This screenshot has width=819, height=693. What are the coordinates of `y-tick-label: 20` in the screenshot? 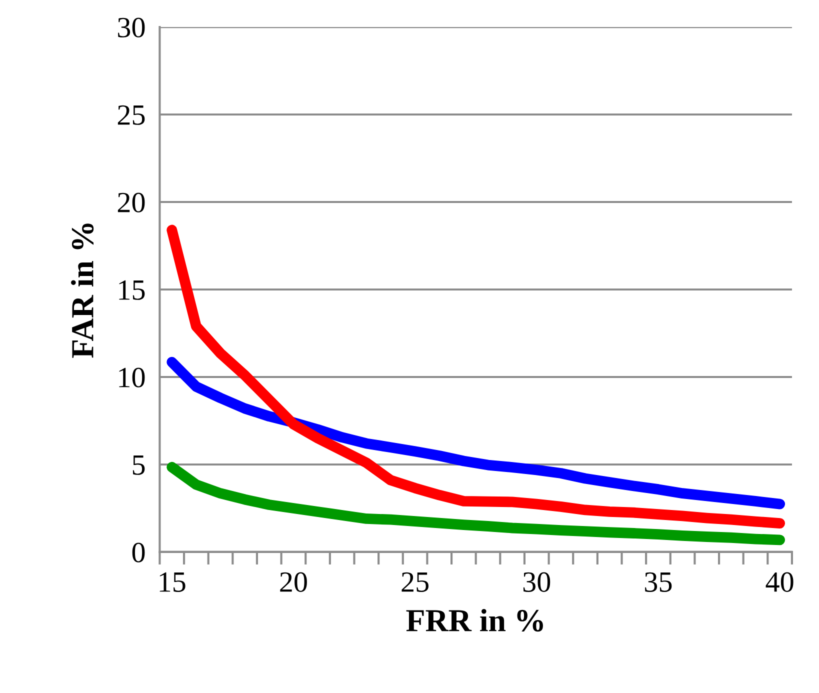 It's located at (131, 202).